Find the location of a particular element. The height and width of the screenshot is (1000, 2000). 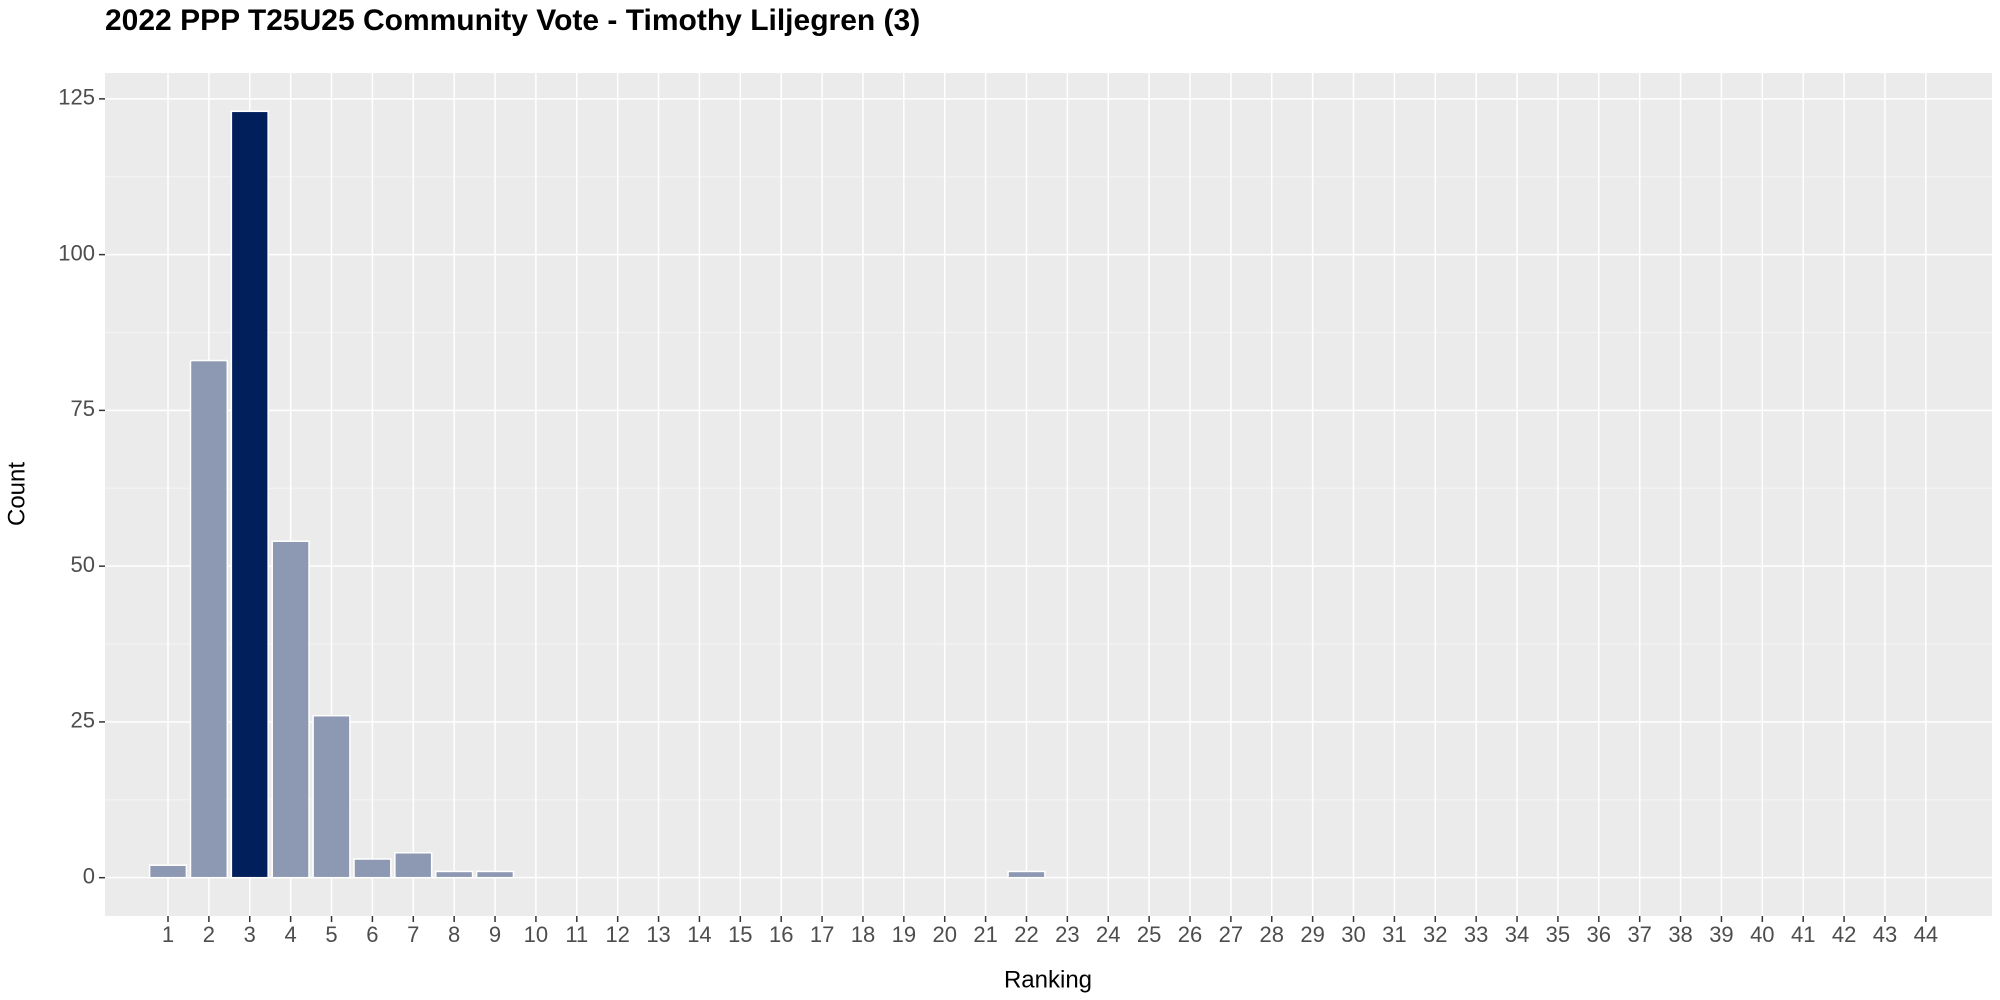

x-tick-label: 1 is located at coordinates (168, 934).